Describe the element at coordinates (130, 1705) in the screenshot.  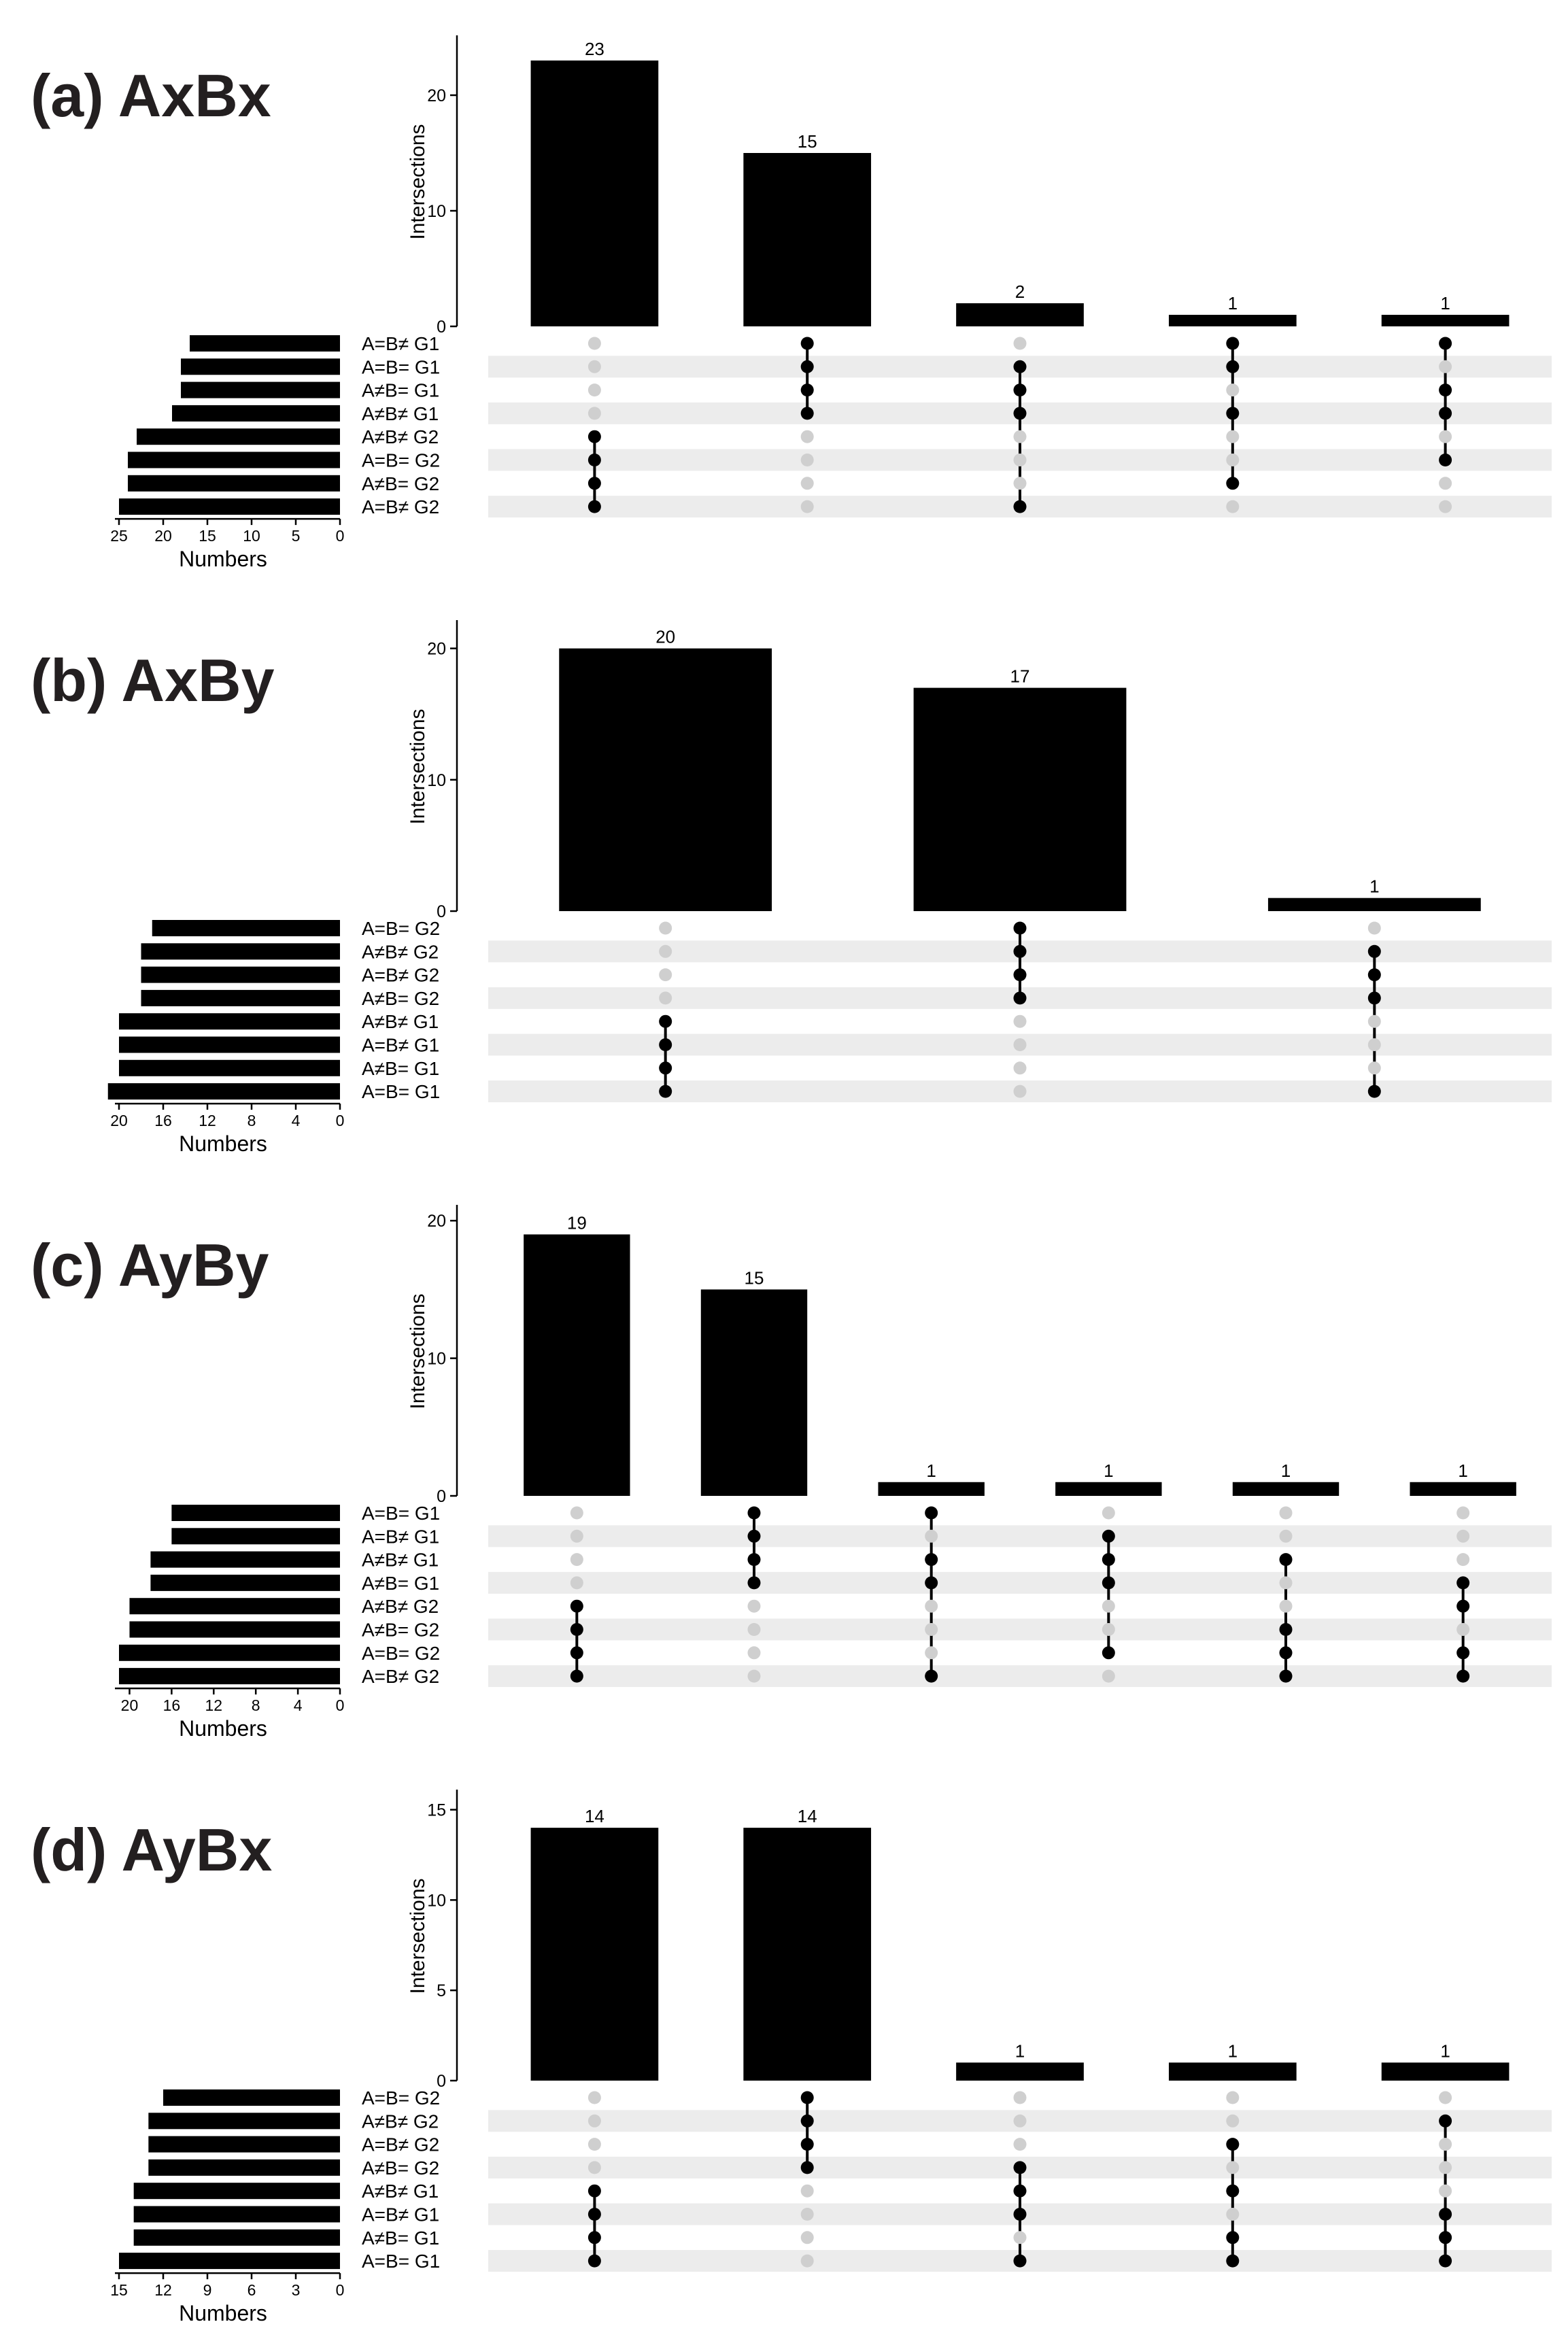
I see `set-x-tick-label: 20` at that location.